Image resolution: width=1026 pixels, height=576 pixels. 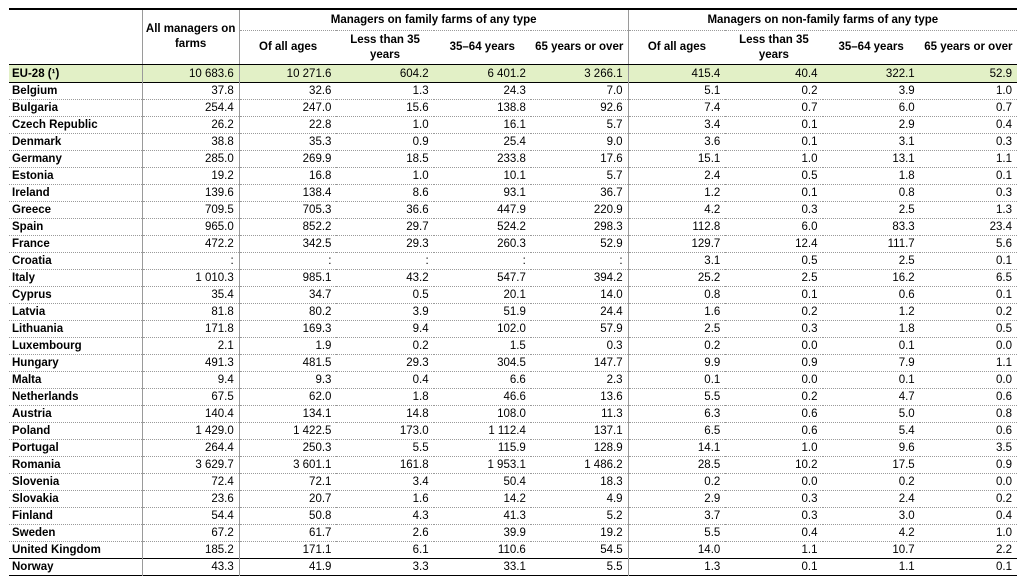 What do you see at coordinates (513, 295) in the screenshot?
I see `table-row: Cyprus 35.4 34.7 0.5 20.1 14.0 0.8 0.1 0.6 0.1` at bounding box center [513, 295].